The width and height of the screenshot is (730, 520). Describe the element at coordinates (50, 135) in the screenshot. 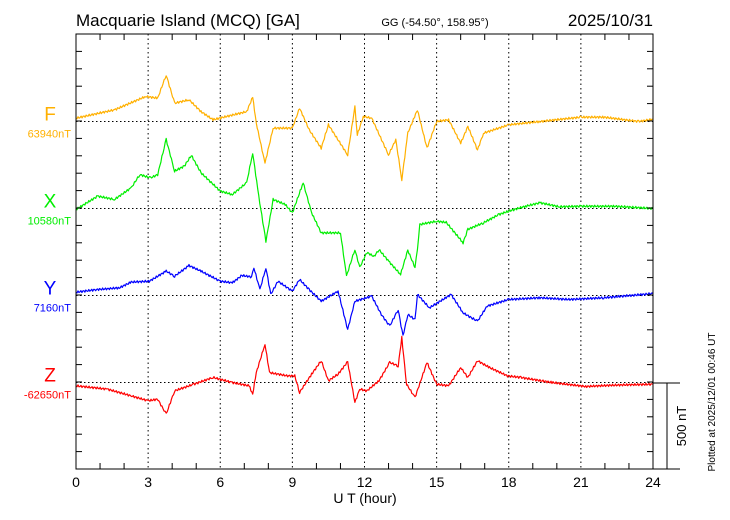

I see `baseline-value-F: 63940nT` at that location.